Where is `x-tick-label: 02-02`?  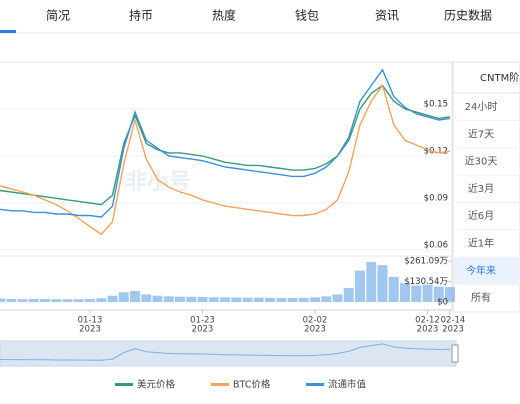 x-tick-label: 02-02 is located at coordinates (315, 321).